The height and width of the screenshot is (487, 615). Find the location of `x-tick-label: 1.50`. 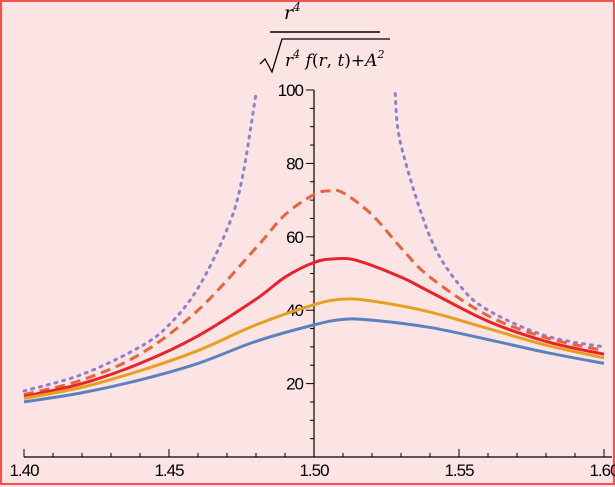

x-tick-label: 1.50 is located at coordinates (314, 470).